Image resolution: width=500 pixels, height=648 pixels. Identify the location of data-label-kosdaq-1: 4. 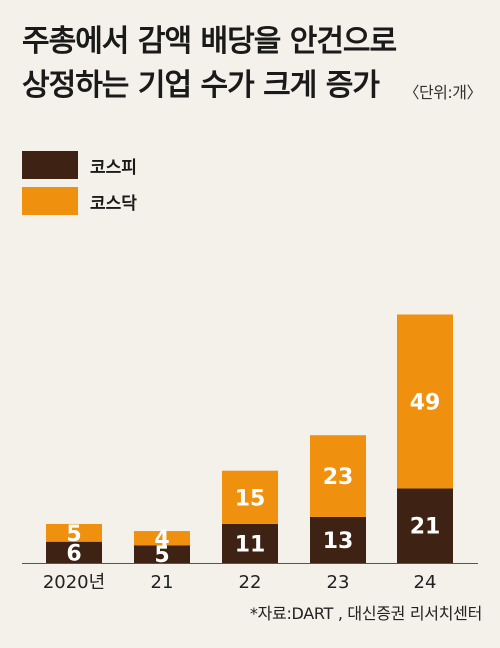
(161, 539).